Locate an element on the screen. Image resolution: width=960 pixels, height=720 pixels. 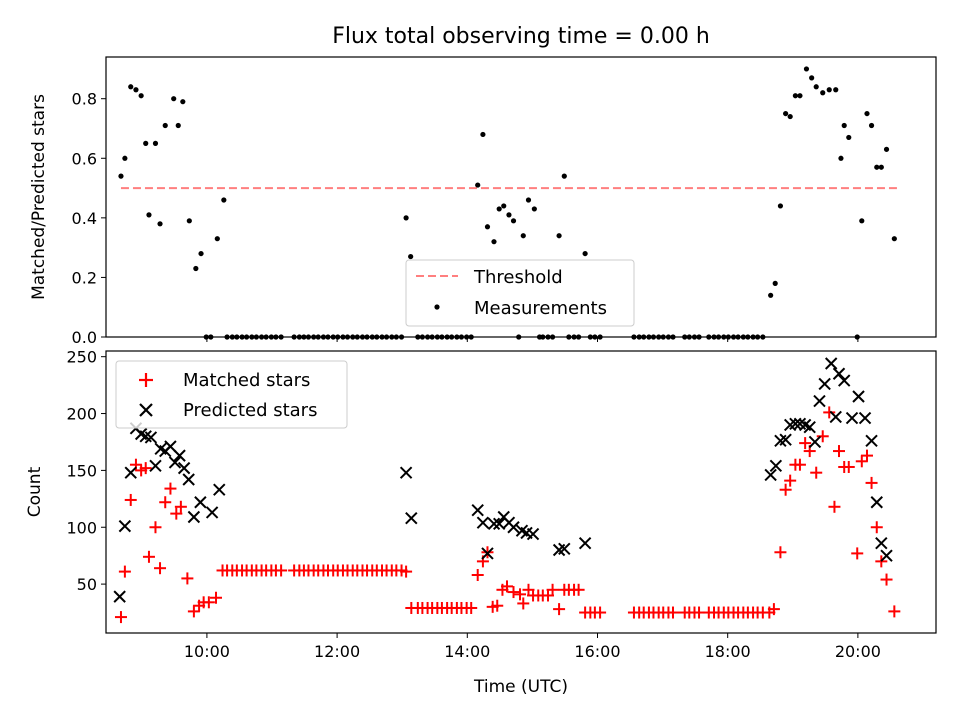
chart-title: Flux total observing time = 0.00 h is located at coordinates (521, 36).